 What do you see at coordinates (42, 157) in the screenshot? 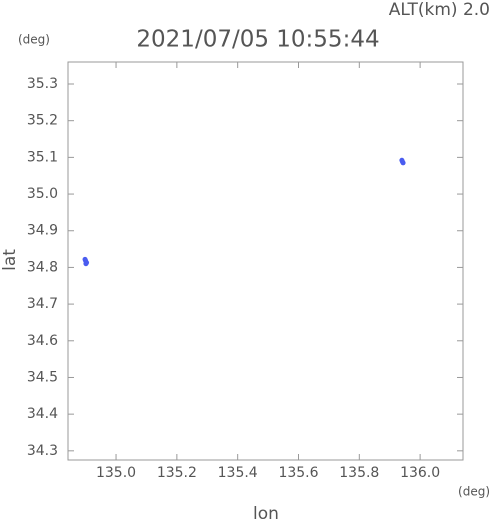
I see `y-tick-label: 35.1` at bounding box center [42, 157].